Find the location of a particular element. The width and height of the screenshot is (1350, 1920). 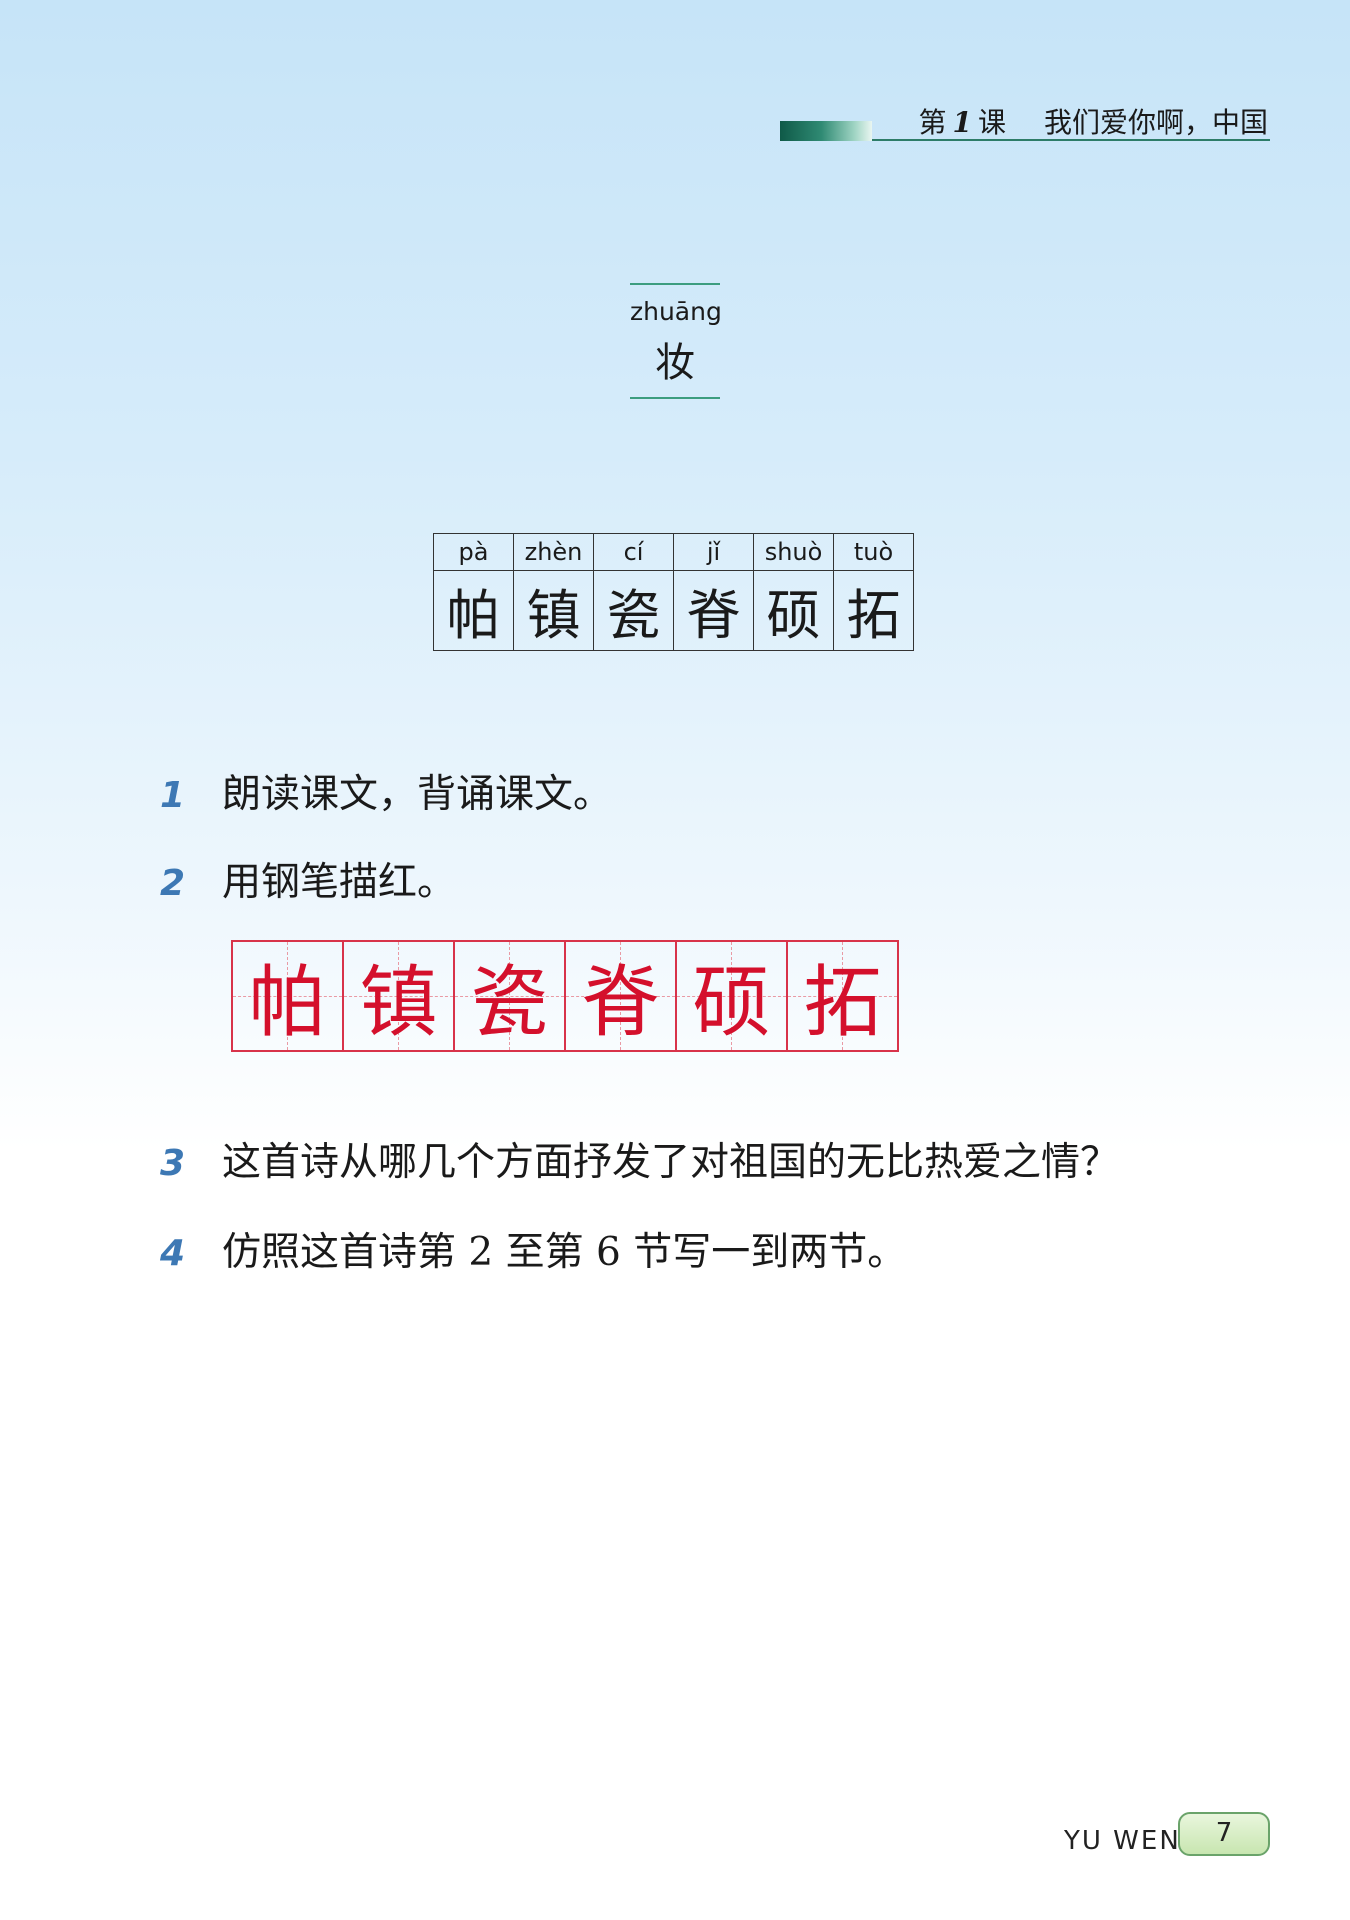

exercise-item: 1 朗读课文，背诵课文。 is located at coordinates (386, 791).